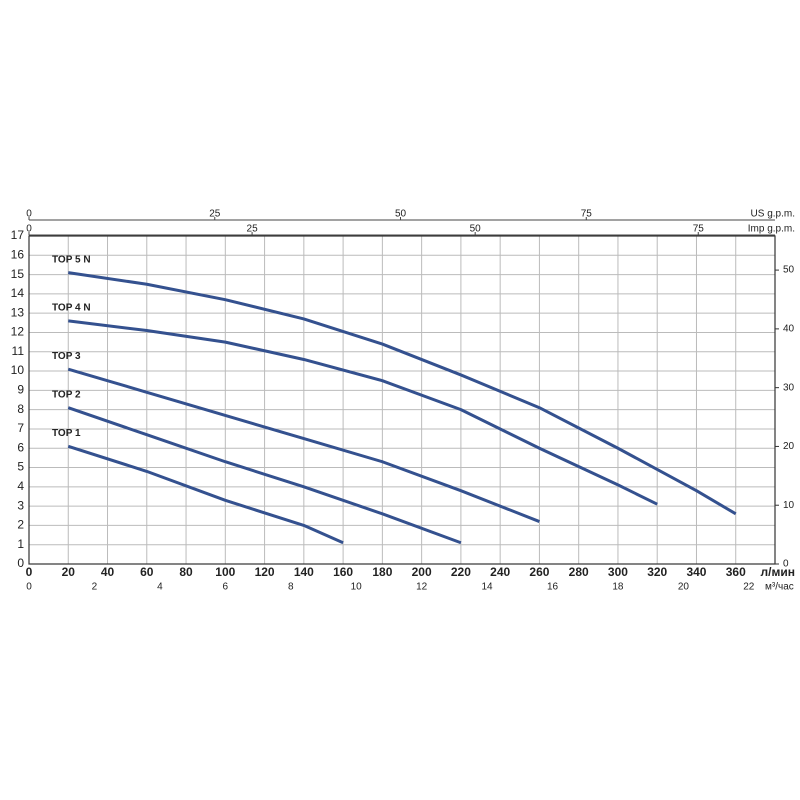 Image resolution: width=800 pixels, height=800 pixels. What do you see at coordinates (778, 572) in the screenshot?
I see `x-axis-unit: л/мин` at bounding box center [778, 572].